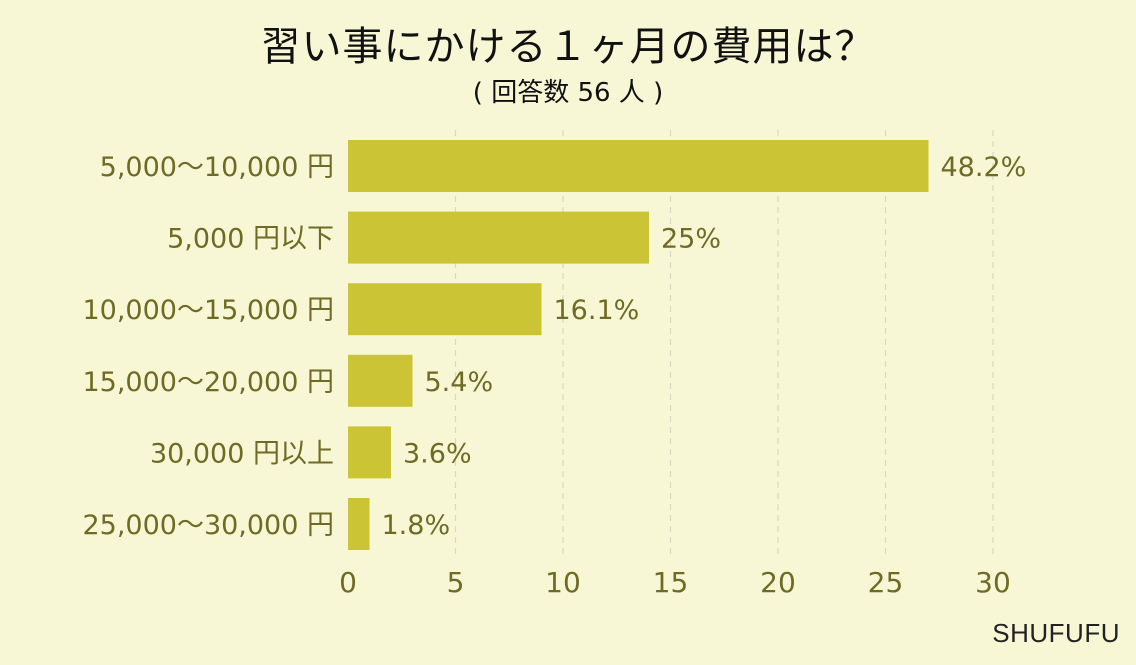 The height and width of the screenshot is (665, 1136). What do you see at coordinates (250, 239) in the screenshot?
I see `category-label: 5,000 円以下` at bounding box center [250, 239].